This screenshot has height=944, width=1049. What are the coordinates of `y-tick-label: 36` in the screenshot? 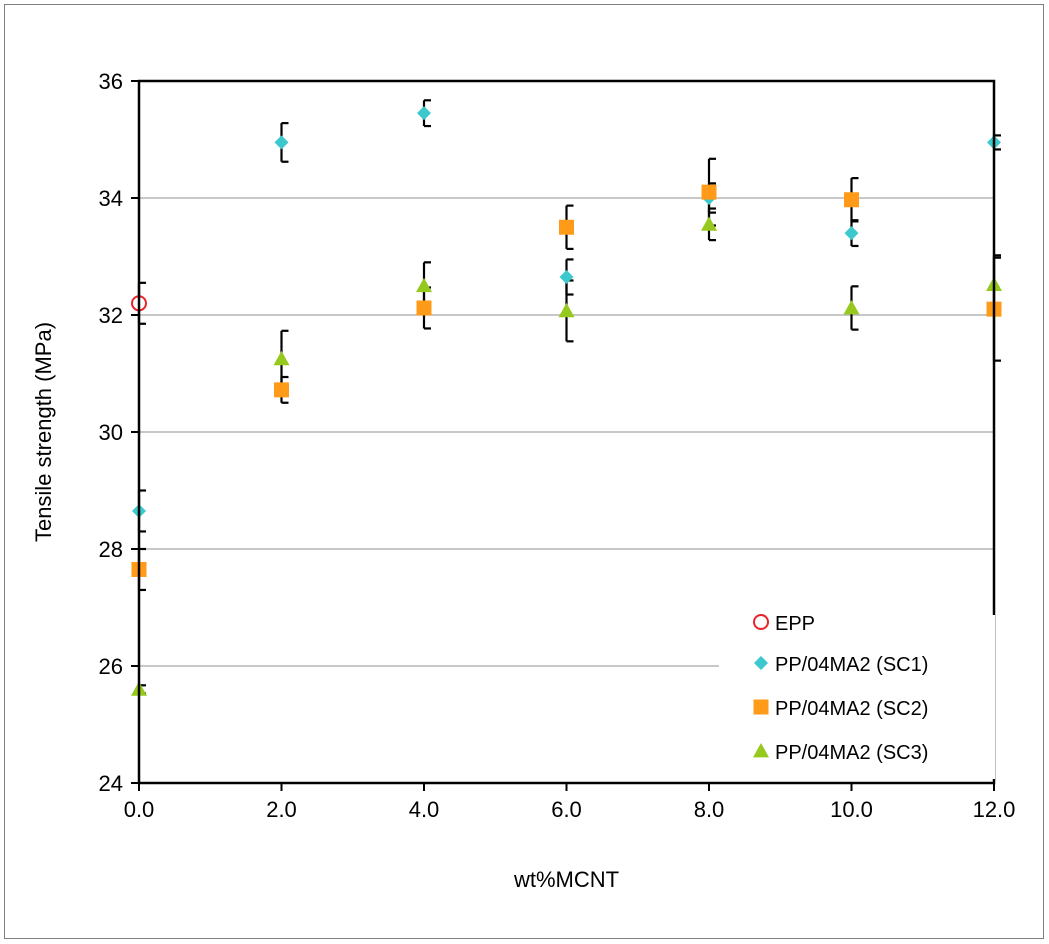 It's located at (111, 81).